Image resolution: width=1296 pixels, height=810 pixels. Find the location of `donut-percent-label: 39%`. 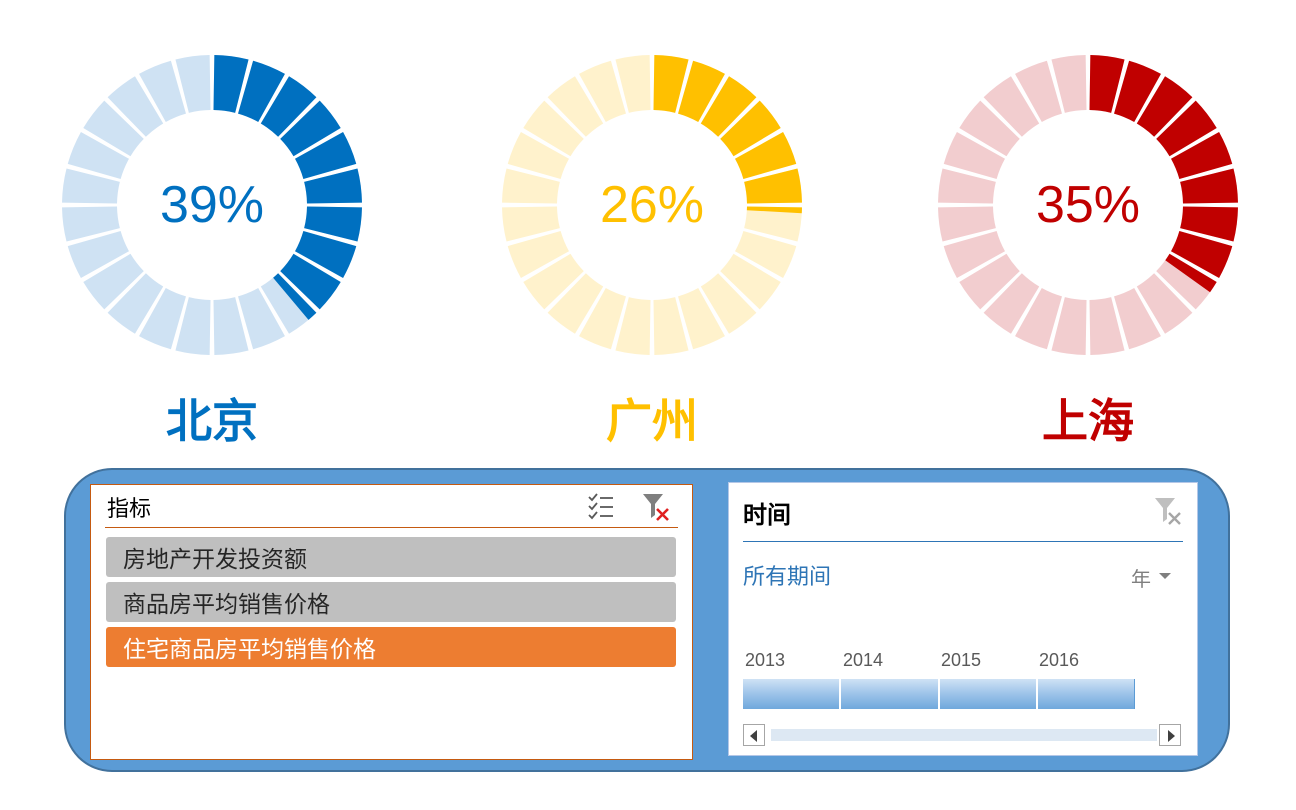

donut-percent-label: 39% is located at coordinates (212, 205).